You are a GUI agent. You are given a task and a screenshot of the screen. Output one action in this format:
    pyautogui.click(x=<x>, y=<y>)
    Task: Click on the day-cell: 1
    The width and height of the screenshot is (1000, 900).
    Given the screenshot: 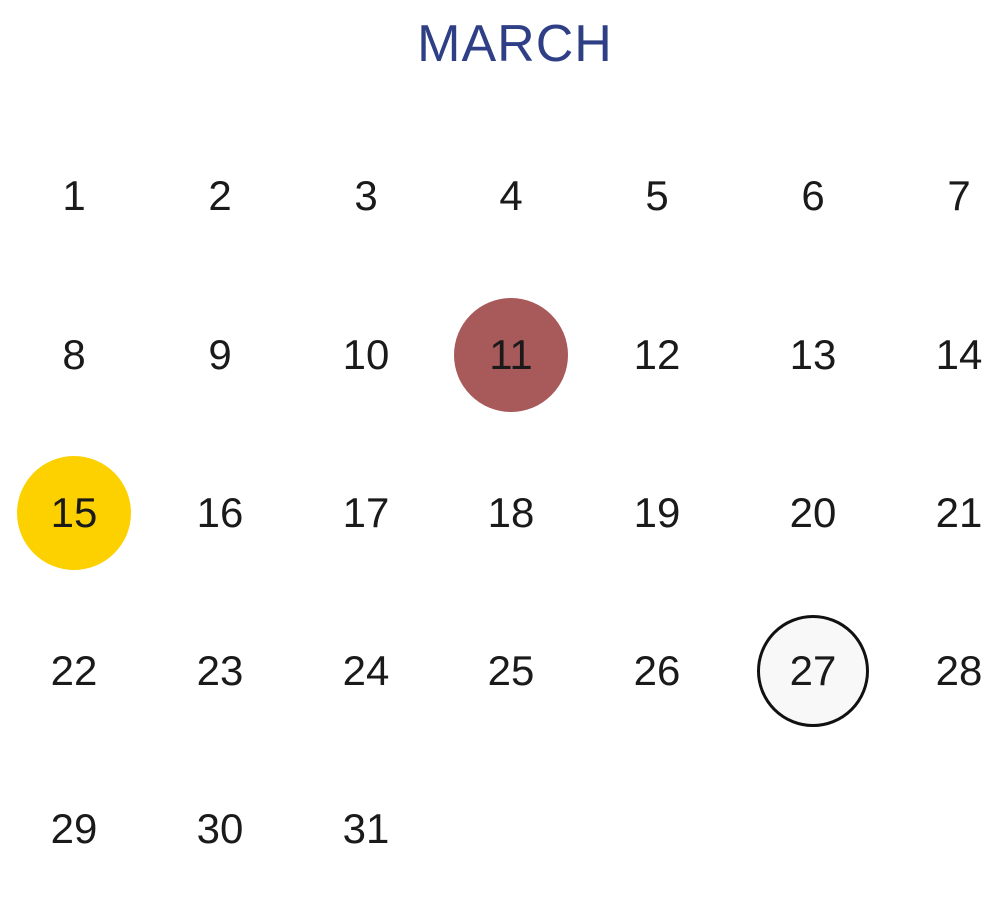 What is the action you would take?
    pyautogui.click(x=74, y=195)
    